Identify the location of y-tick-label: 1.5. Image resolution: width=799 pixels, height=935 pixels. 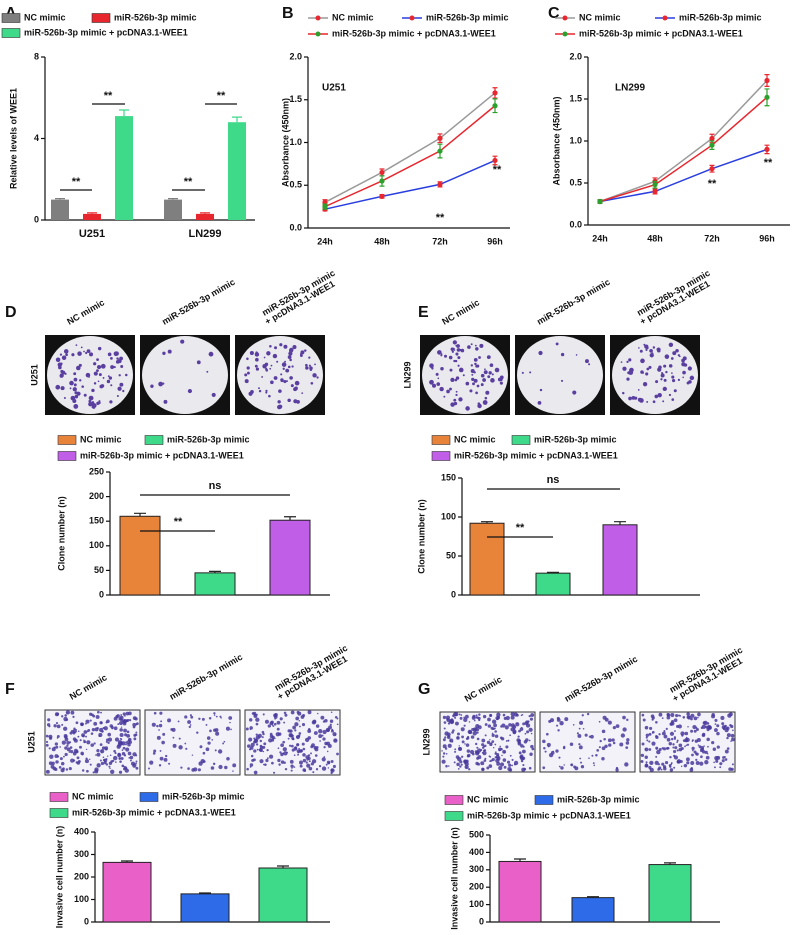
(575, 98).